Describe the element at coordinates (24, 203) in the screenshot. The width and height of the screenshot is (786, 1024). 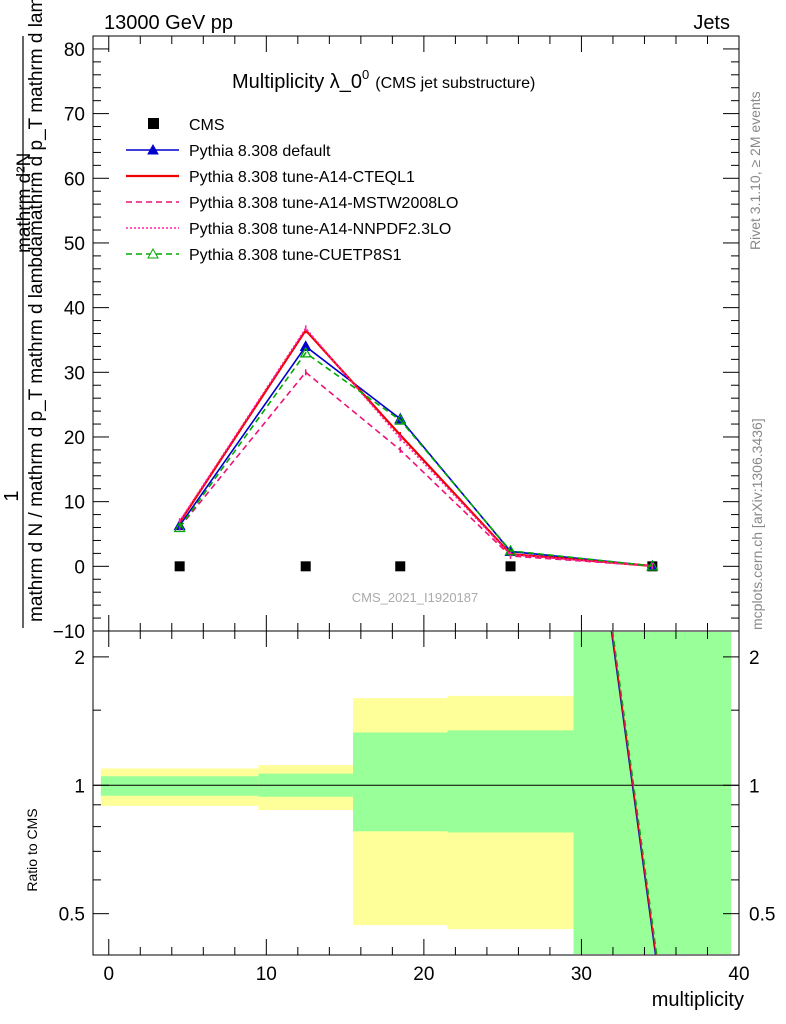
I see `y-axis-label-numerator: mathrm d²N` at that location.